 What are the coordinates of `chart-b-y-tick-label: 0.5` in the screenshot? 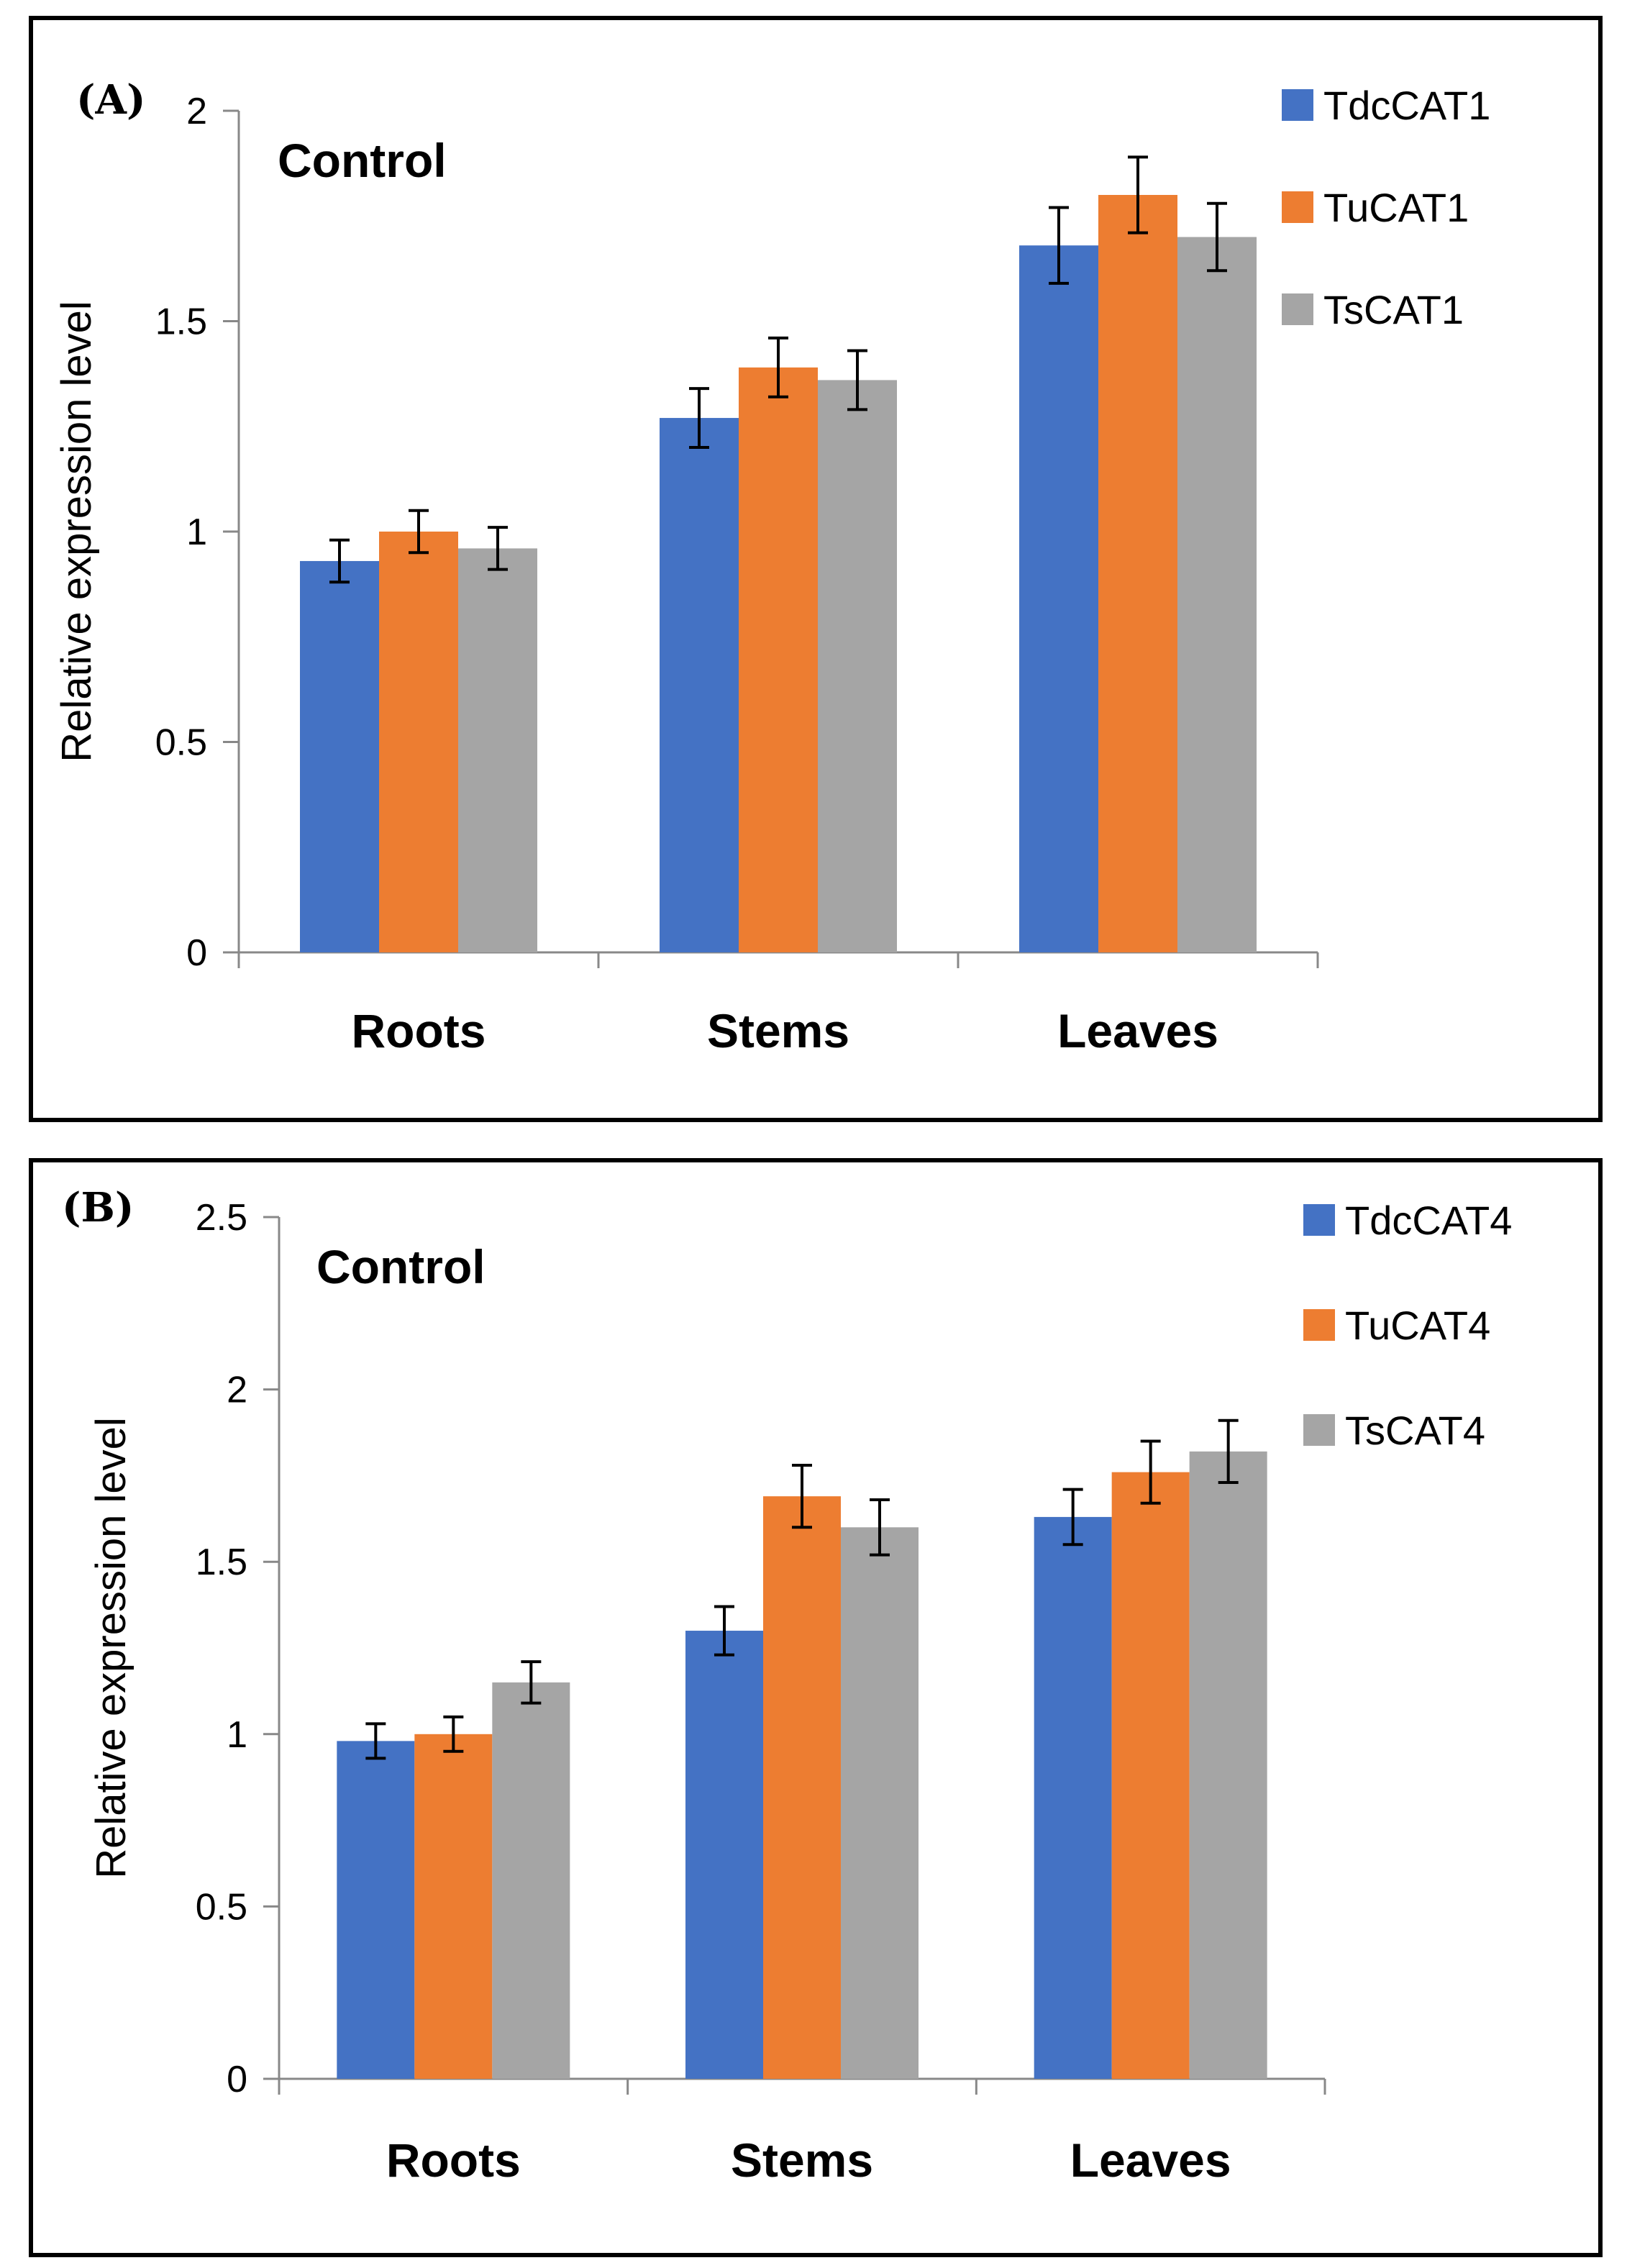 It's located at (221, 1907).